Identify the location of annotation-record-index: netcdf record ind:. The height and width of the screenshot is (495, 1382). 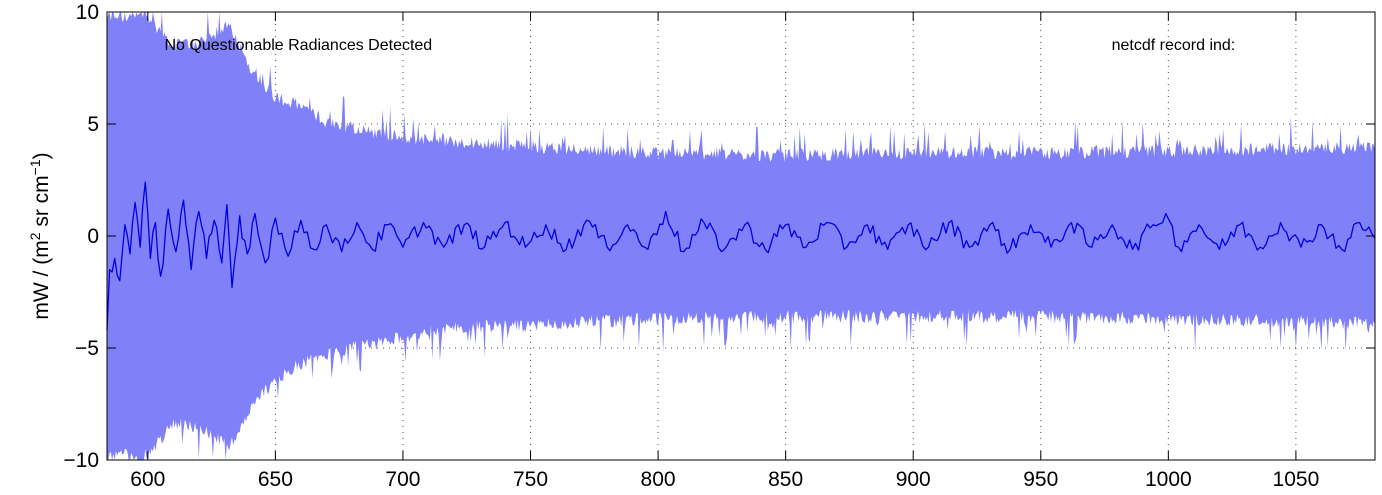
(1174, 45).